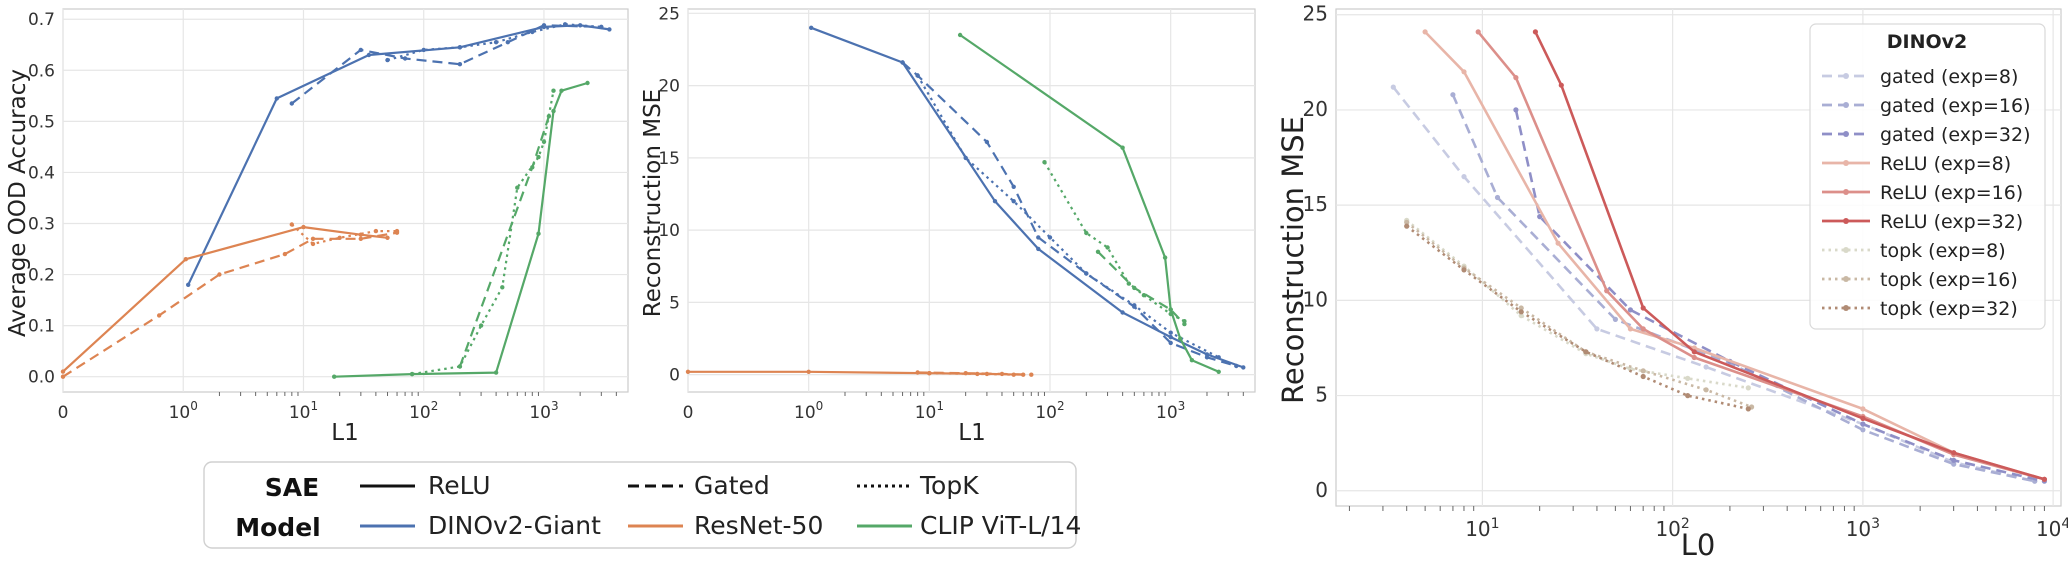 This screenshot has height=562, width=2068. What do you see at coordinates (41, 378) in the screenshot?
I see `y-tick-label: 0.0` at bounding box center [41, 378].